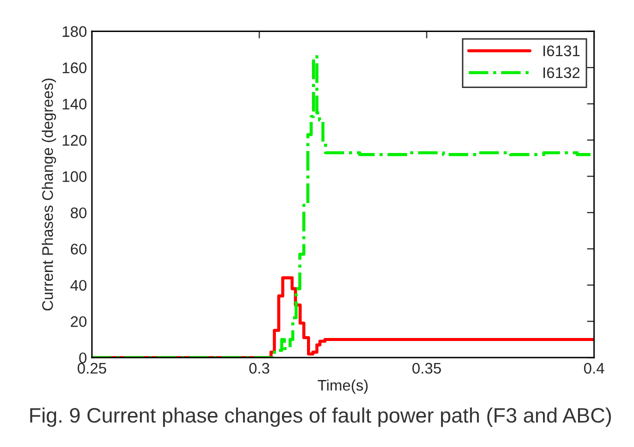  Describe the element at coordinates (74, 140) in the screenshot. I see `y-tick-label: 120` at that location.